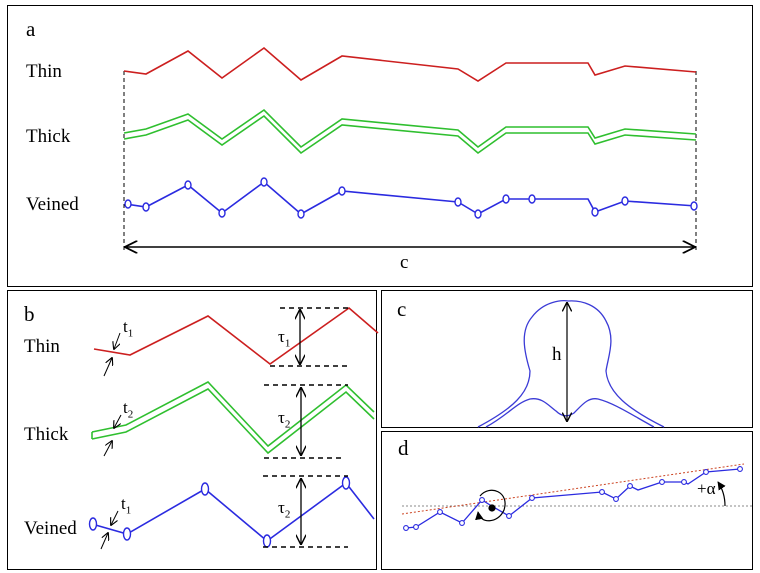 Image resolution: width=760 pixels, height=573 pixels. I want to click on thick-profile-inner, so click(410, 134).